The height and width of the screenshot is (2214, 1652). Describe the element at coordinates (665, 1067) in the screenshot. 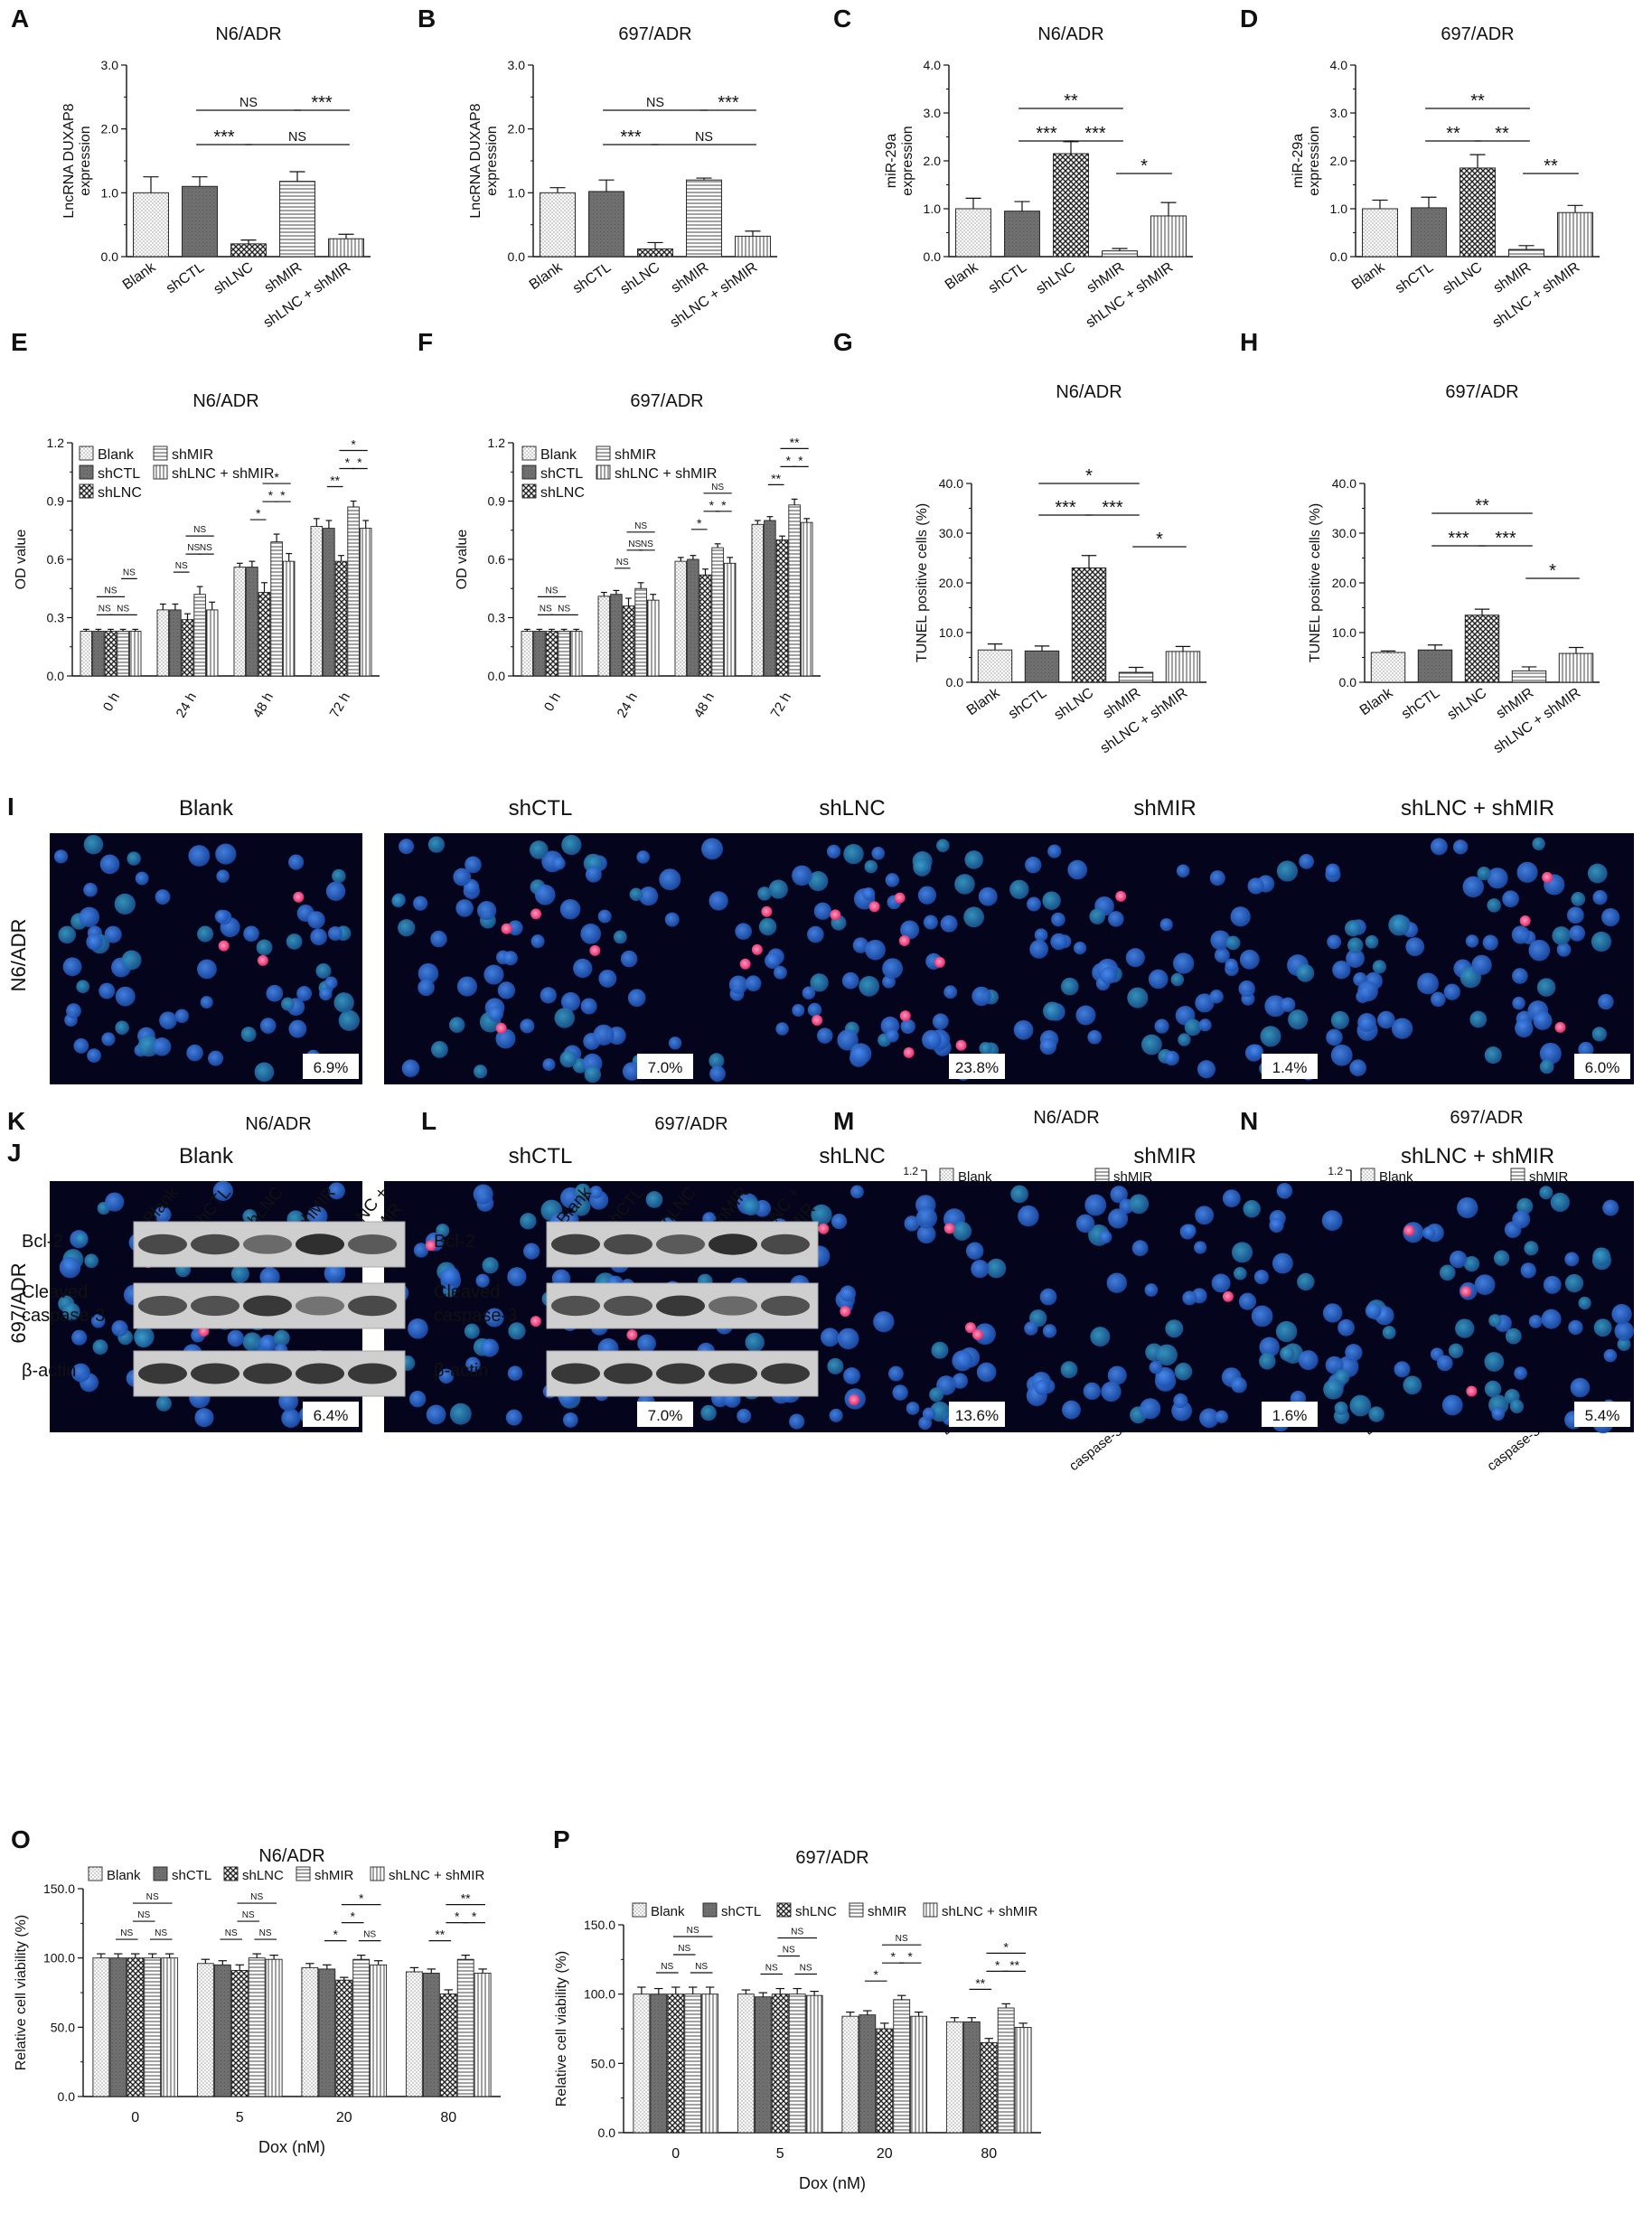

I see `percent-label: 7.0%` at that location.